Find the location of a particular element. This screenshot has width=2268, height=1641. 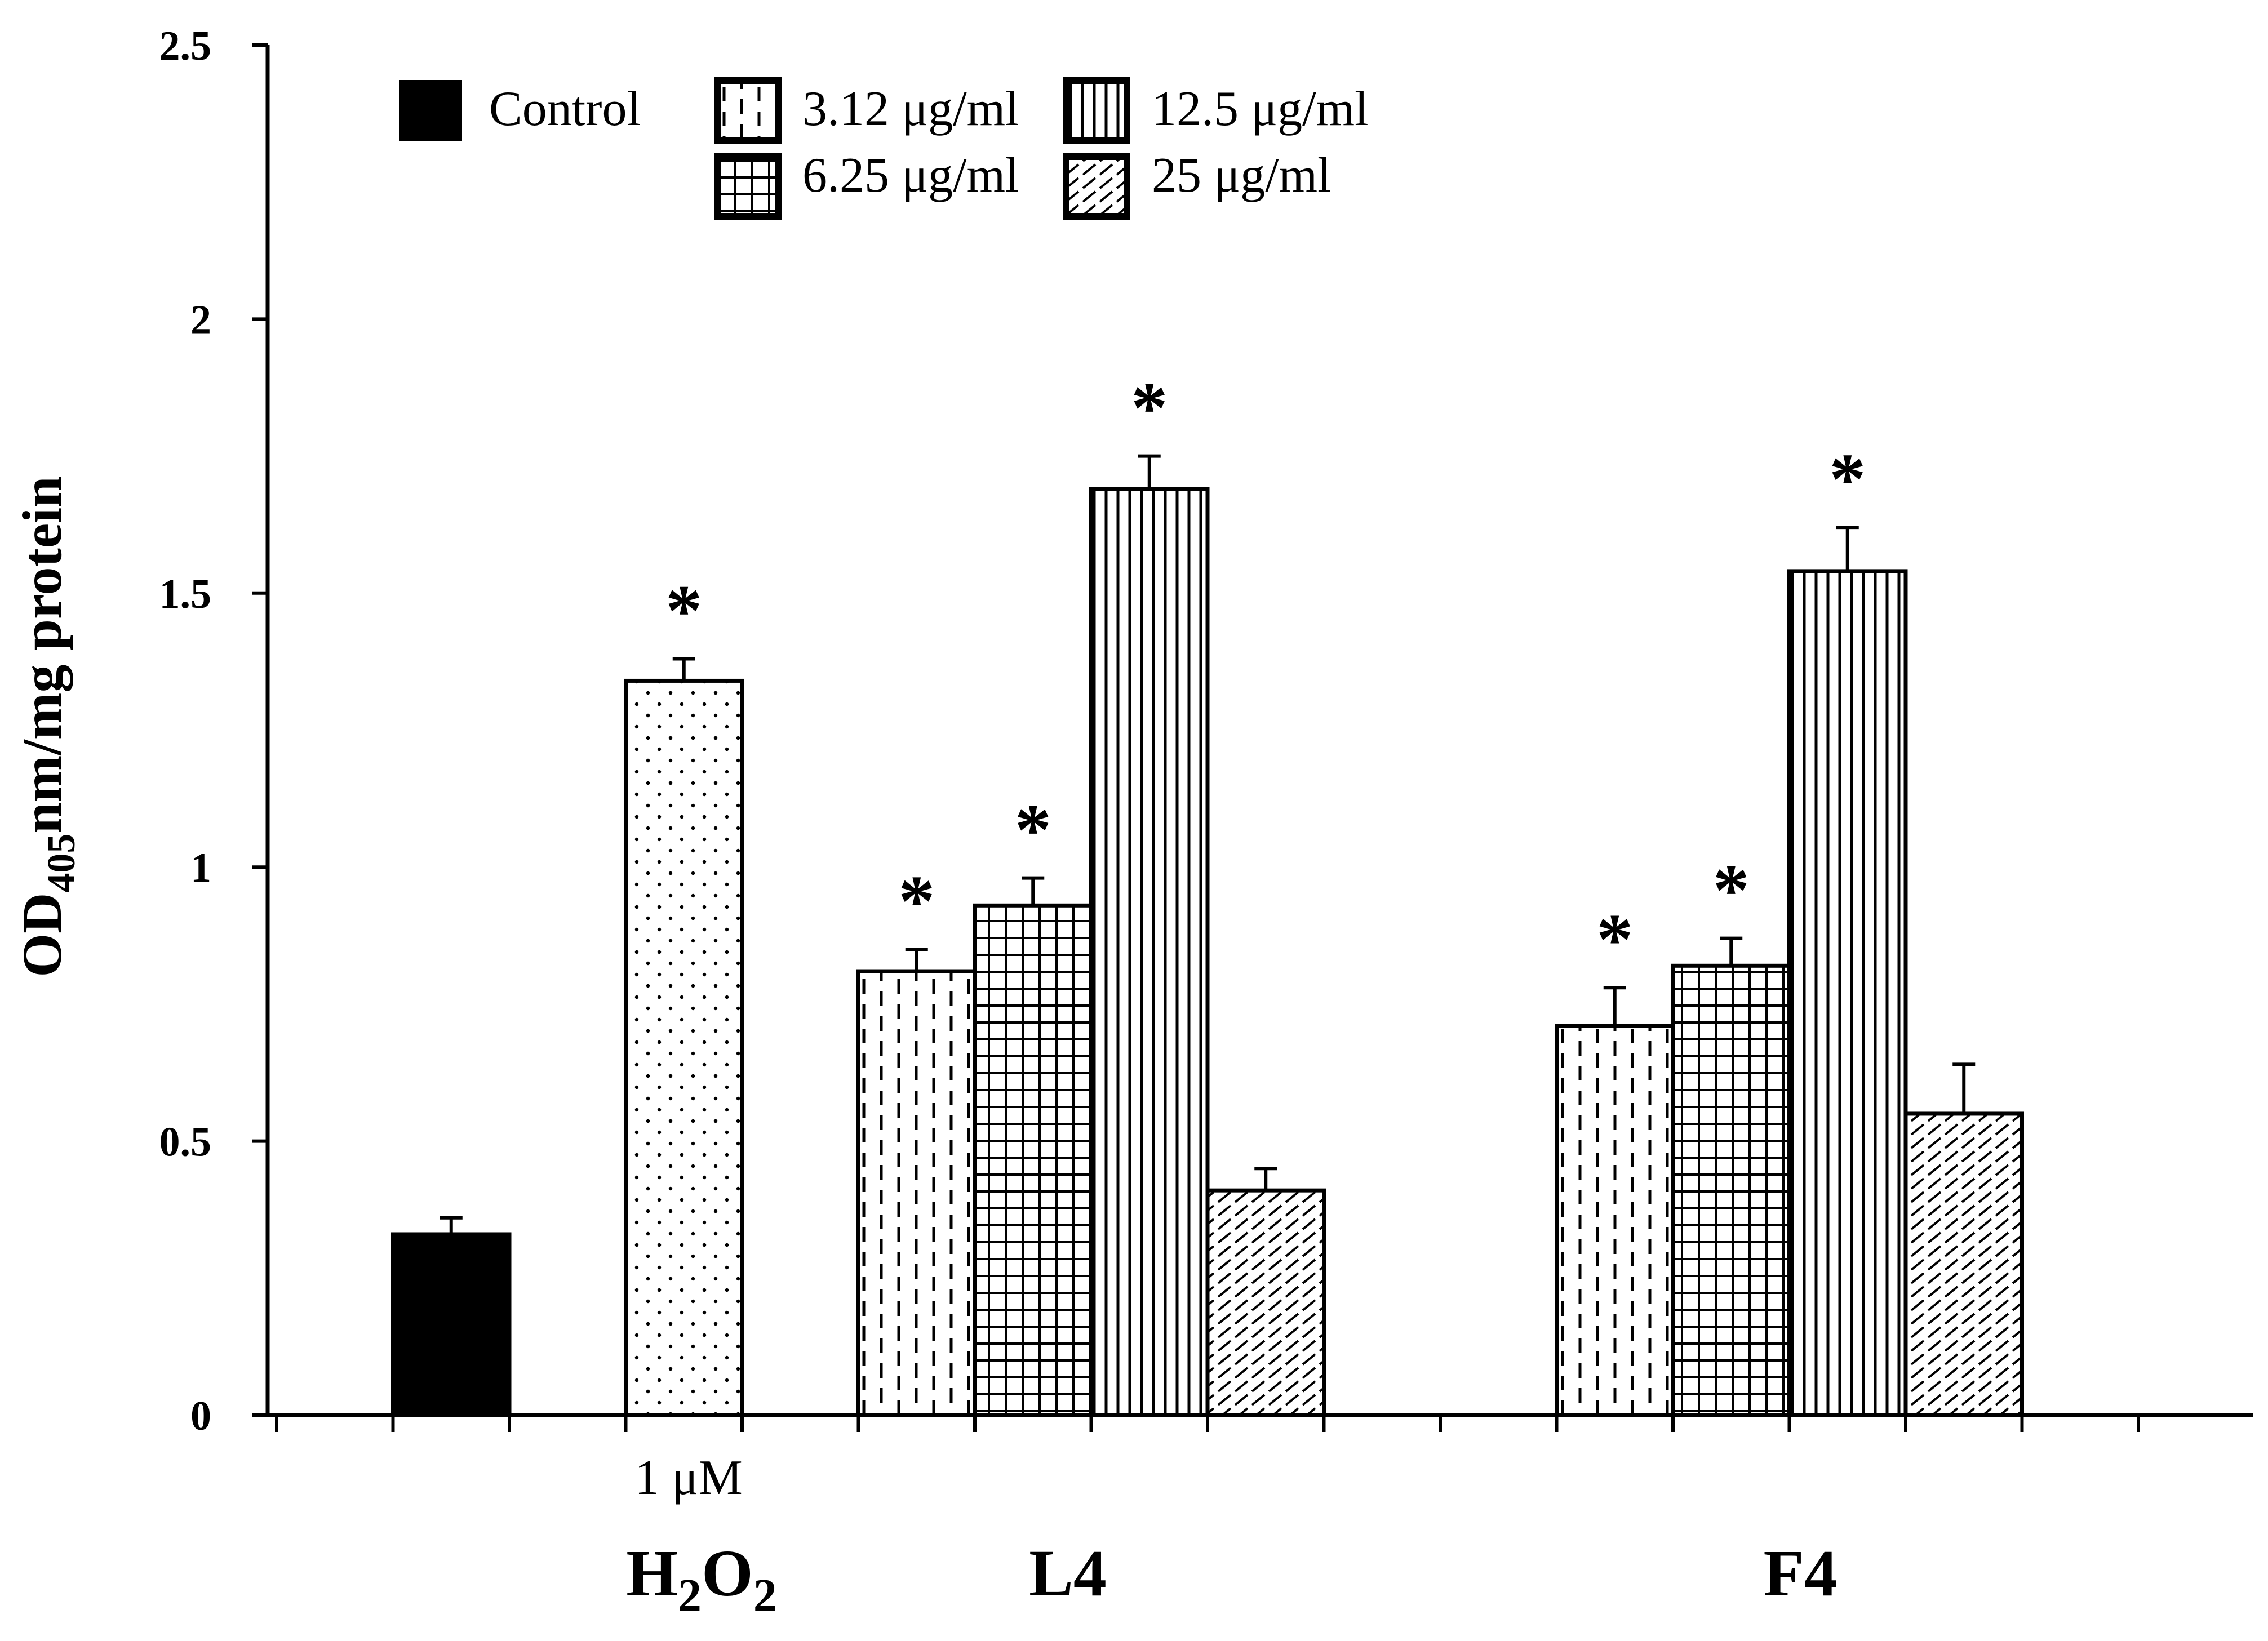

bar-f4-12-5-ug-ml is located at coordinates (1847, 993).